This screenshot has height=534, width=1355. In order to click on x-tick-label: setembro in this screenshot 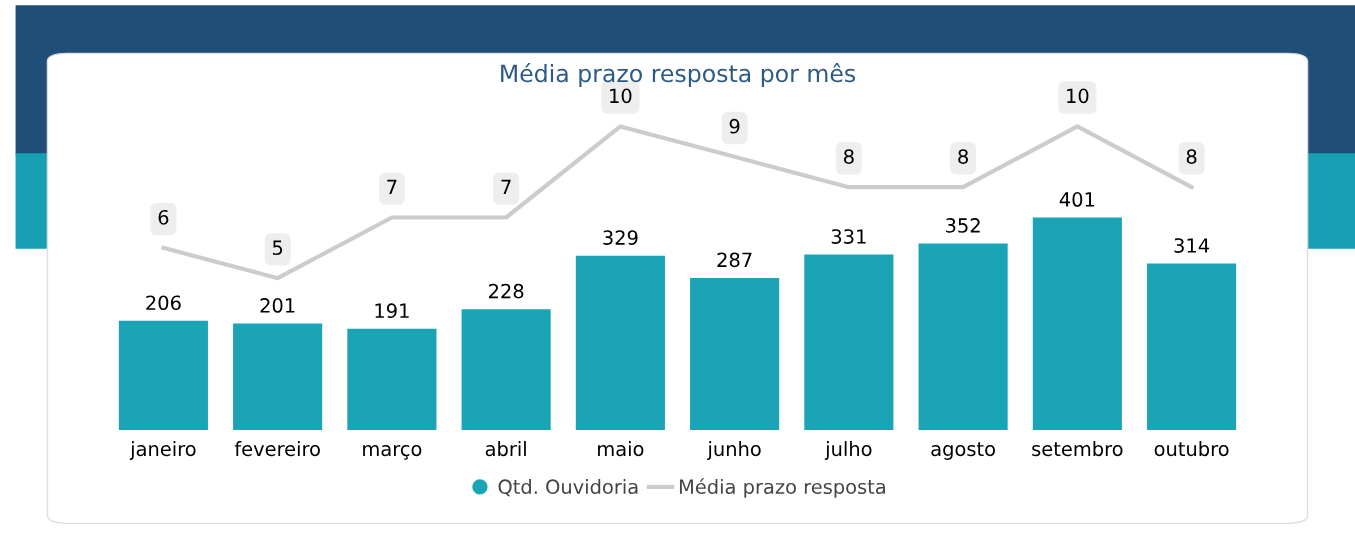, I will do `click(1077, 449)`.